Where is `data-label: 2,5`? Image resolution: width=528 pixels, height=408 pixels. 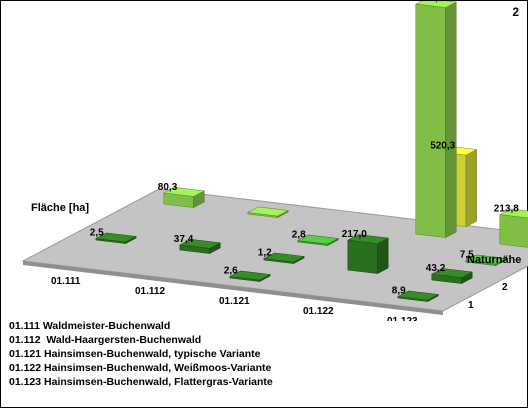
data-label: 2,5 is located at coordinates (97, 233).